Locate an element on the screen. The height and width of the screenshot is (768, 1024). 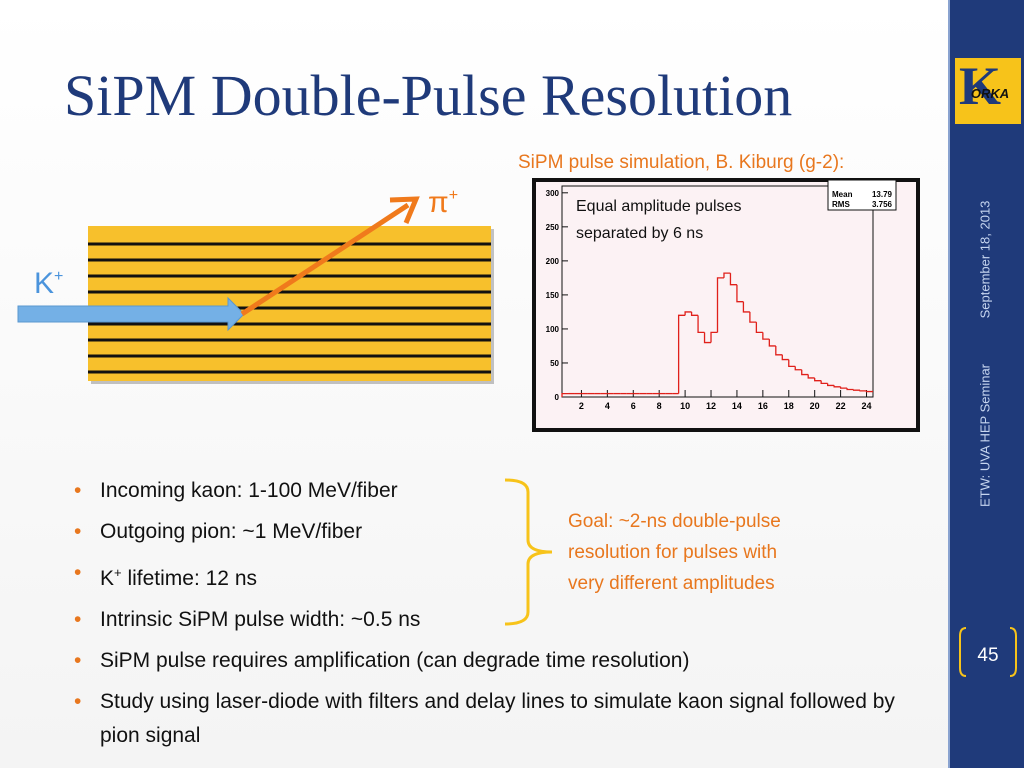
x-tick-label: 6 is located at coordinates (633, 406).